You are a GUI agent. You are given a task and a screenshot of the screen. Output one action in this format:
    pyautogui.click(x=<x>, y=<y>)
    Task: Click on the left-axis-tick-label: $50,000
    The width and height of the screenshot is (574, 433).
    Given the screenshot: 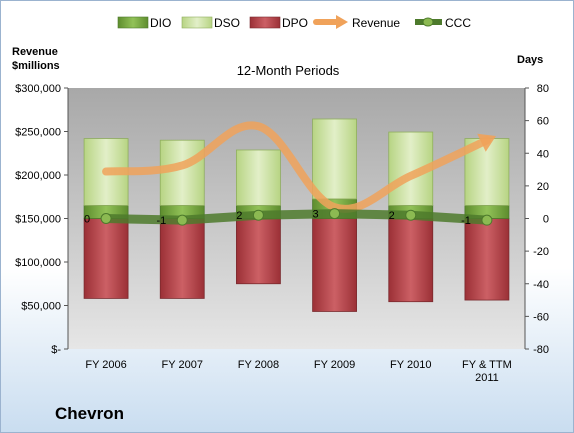 What is the action you would take?
    pyautogui.click(x=41, y=307)
    